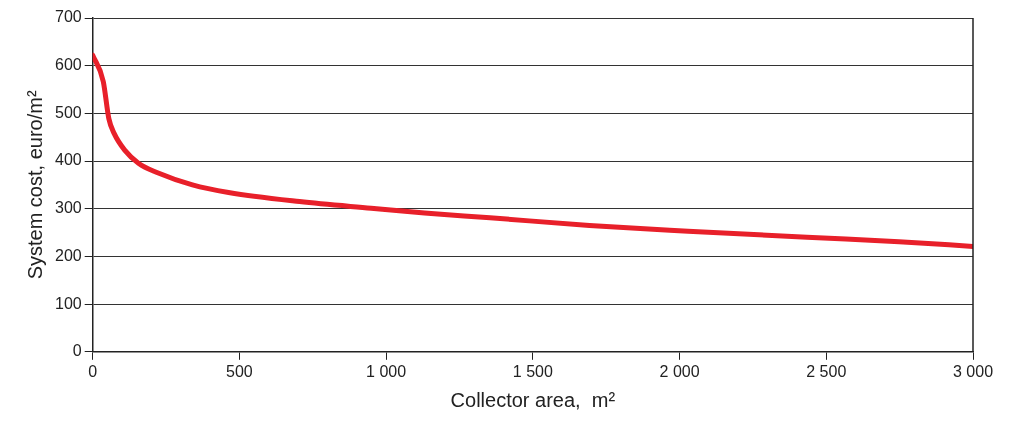 This screenshot has width=1023, height=427. Describe the element at coordinates (532, 371) in the screenshot. I see `x-tick-label: 1 500` at that location.